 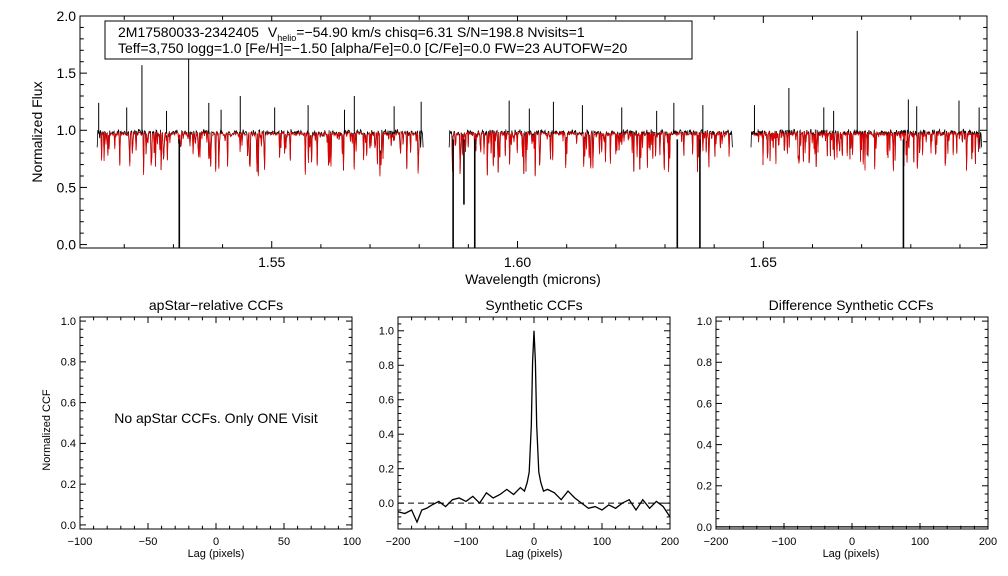 What do you see at coordinates (352, 542) in the screenshot?
I see `apstar-ccf-x-tick-label: 100` at bounding box center [352, 542].